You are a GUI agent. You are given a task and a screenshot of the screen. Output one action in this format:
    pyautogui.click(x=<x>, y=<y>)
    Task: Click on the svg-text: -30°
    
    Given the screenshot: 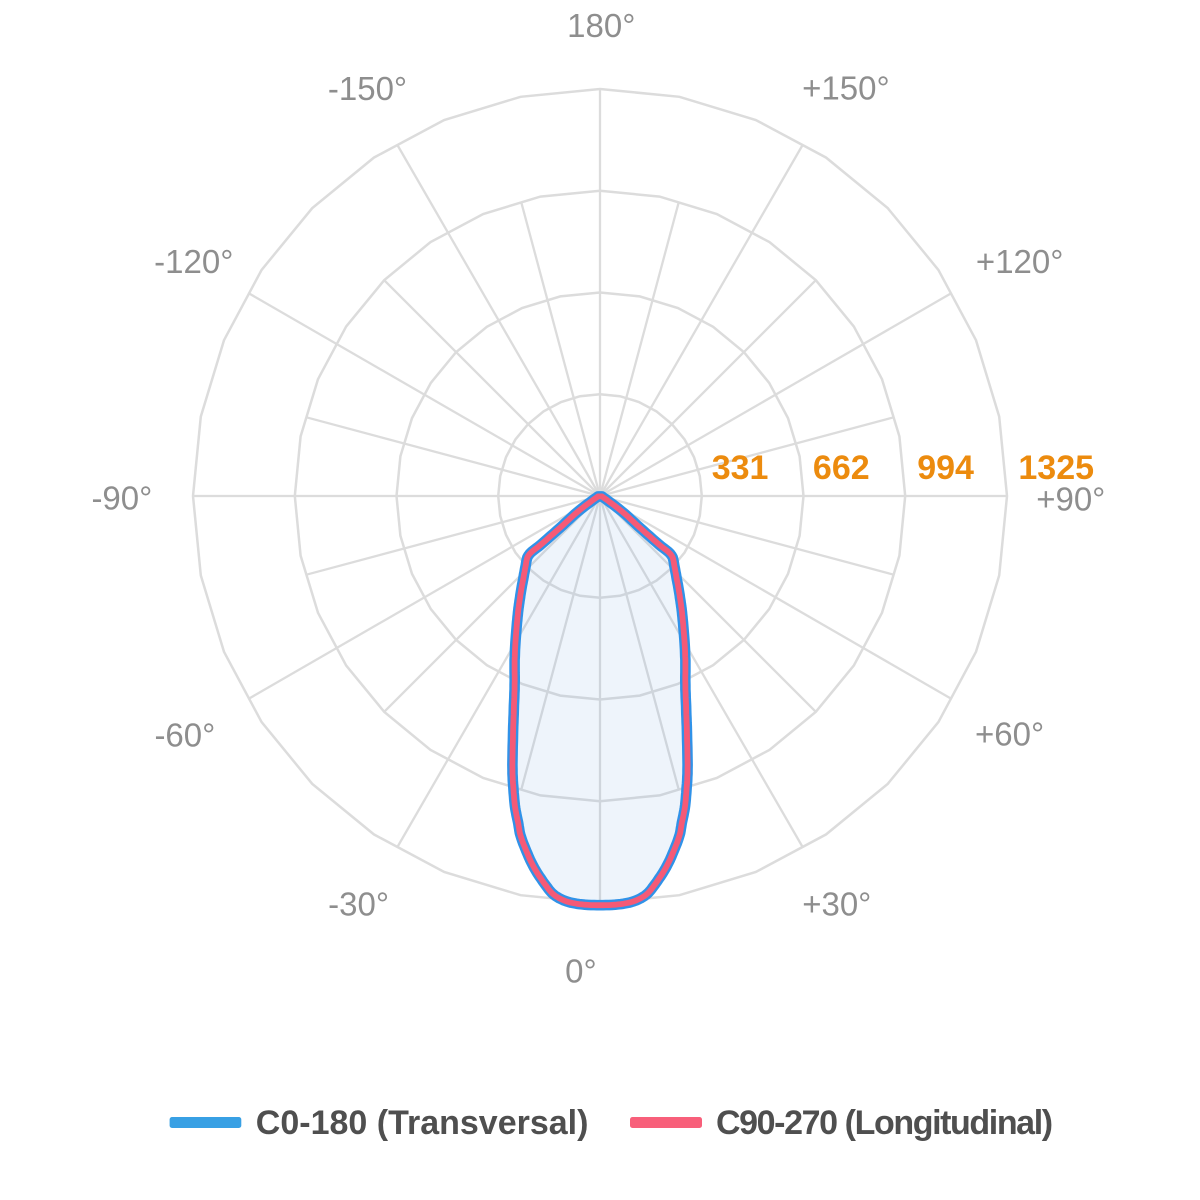 What is the action you would take?
    pyautogui.click(x=358, y=904)
    